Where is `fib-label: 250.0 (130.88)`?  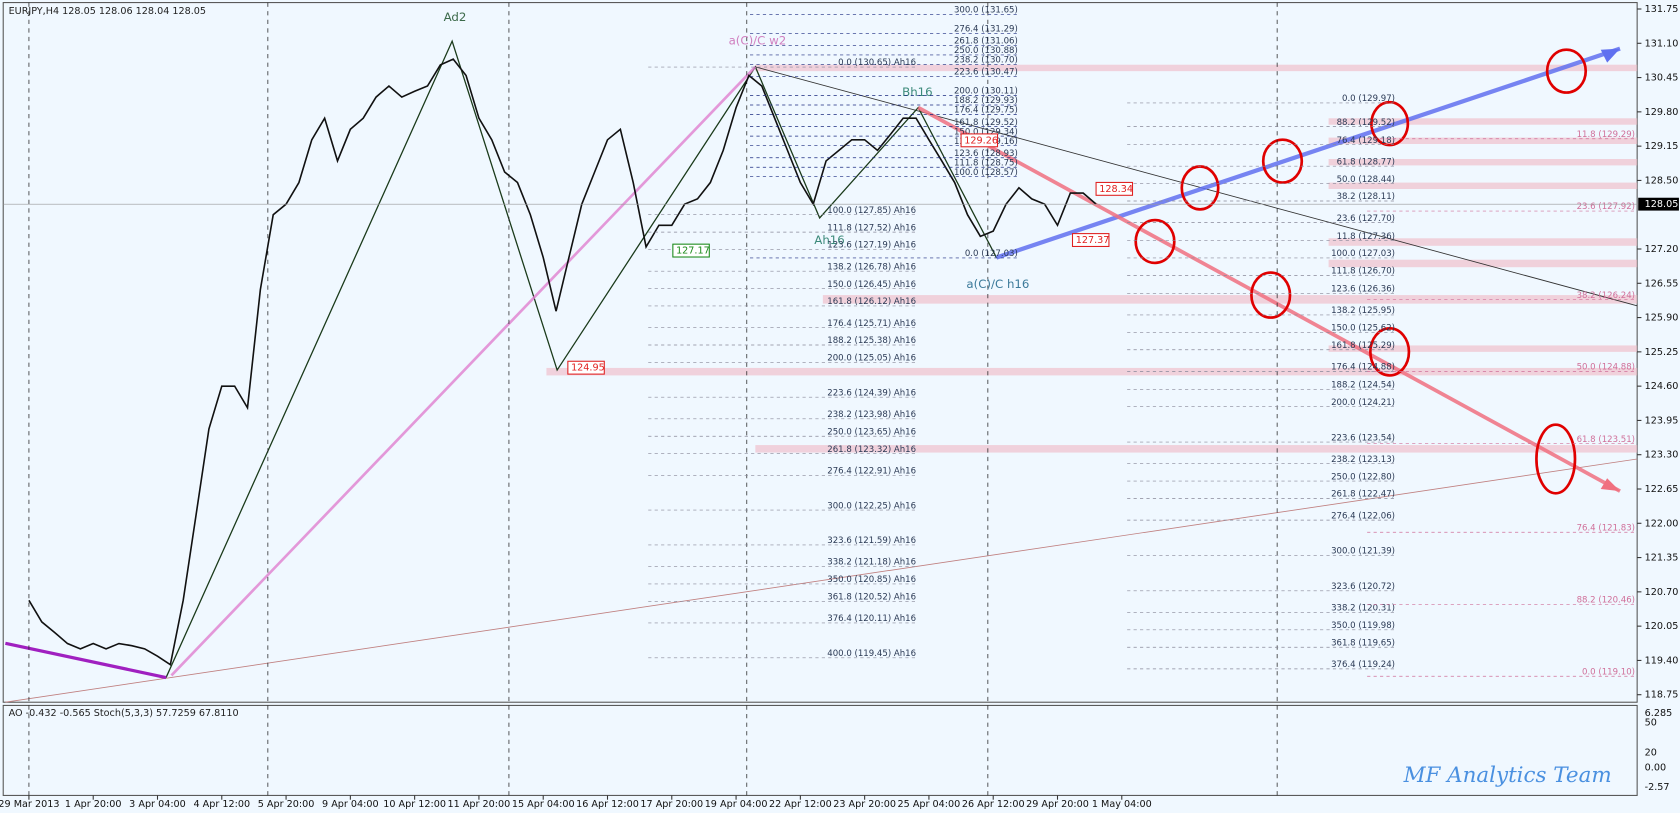
fib-label: 250.0 (130.88) is located at coordinates (986, 51).